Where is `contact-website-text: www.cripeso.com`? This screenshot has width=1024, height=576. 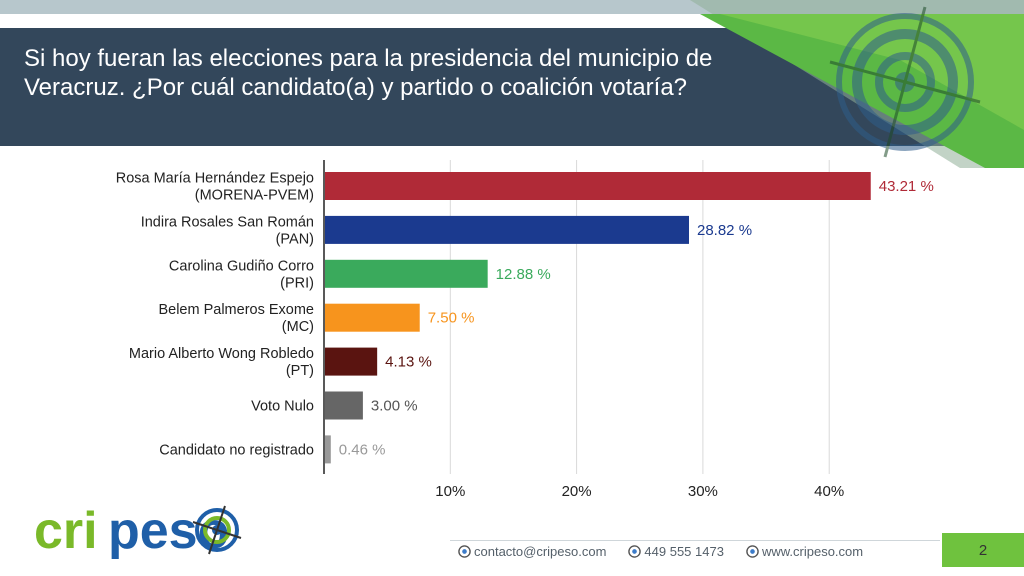
contact-website-text: www.cripeso.com is located at coordinates (812, 551).